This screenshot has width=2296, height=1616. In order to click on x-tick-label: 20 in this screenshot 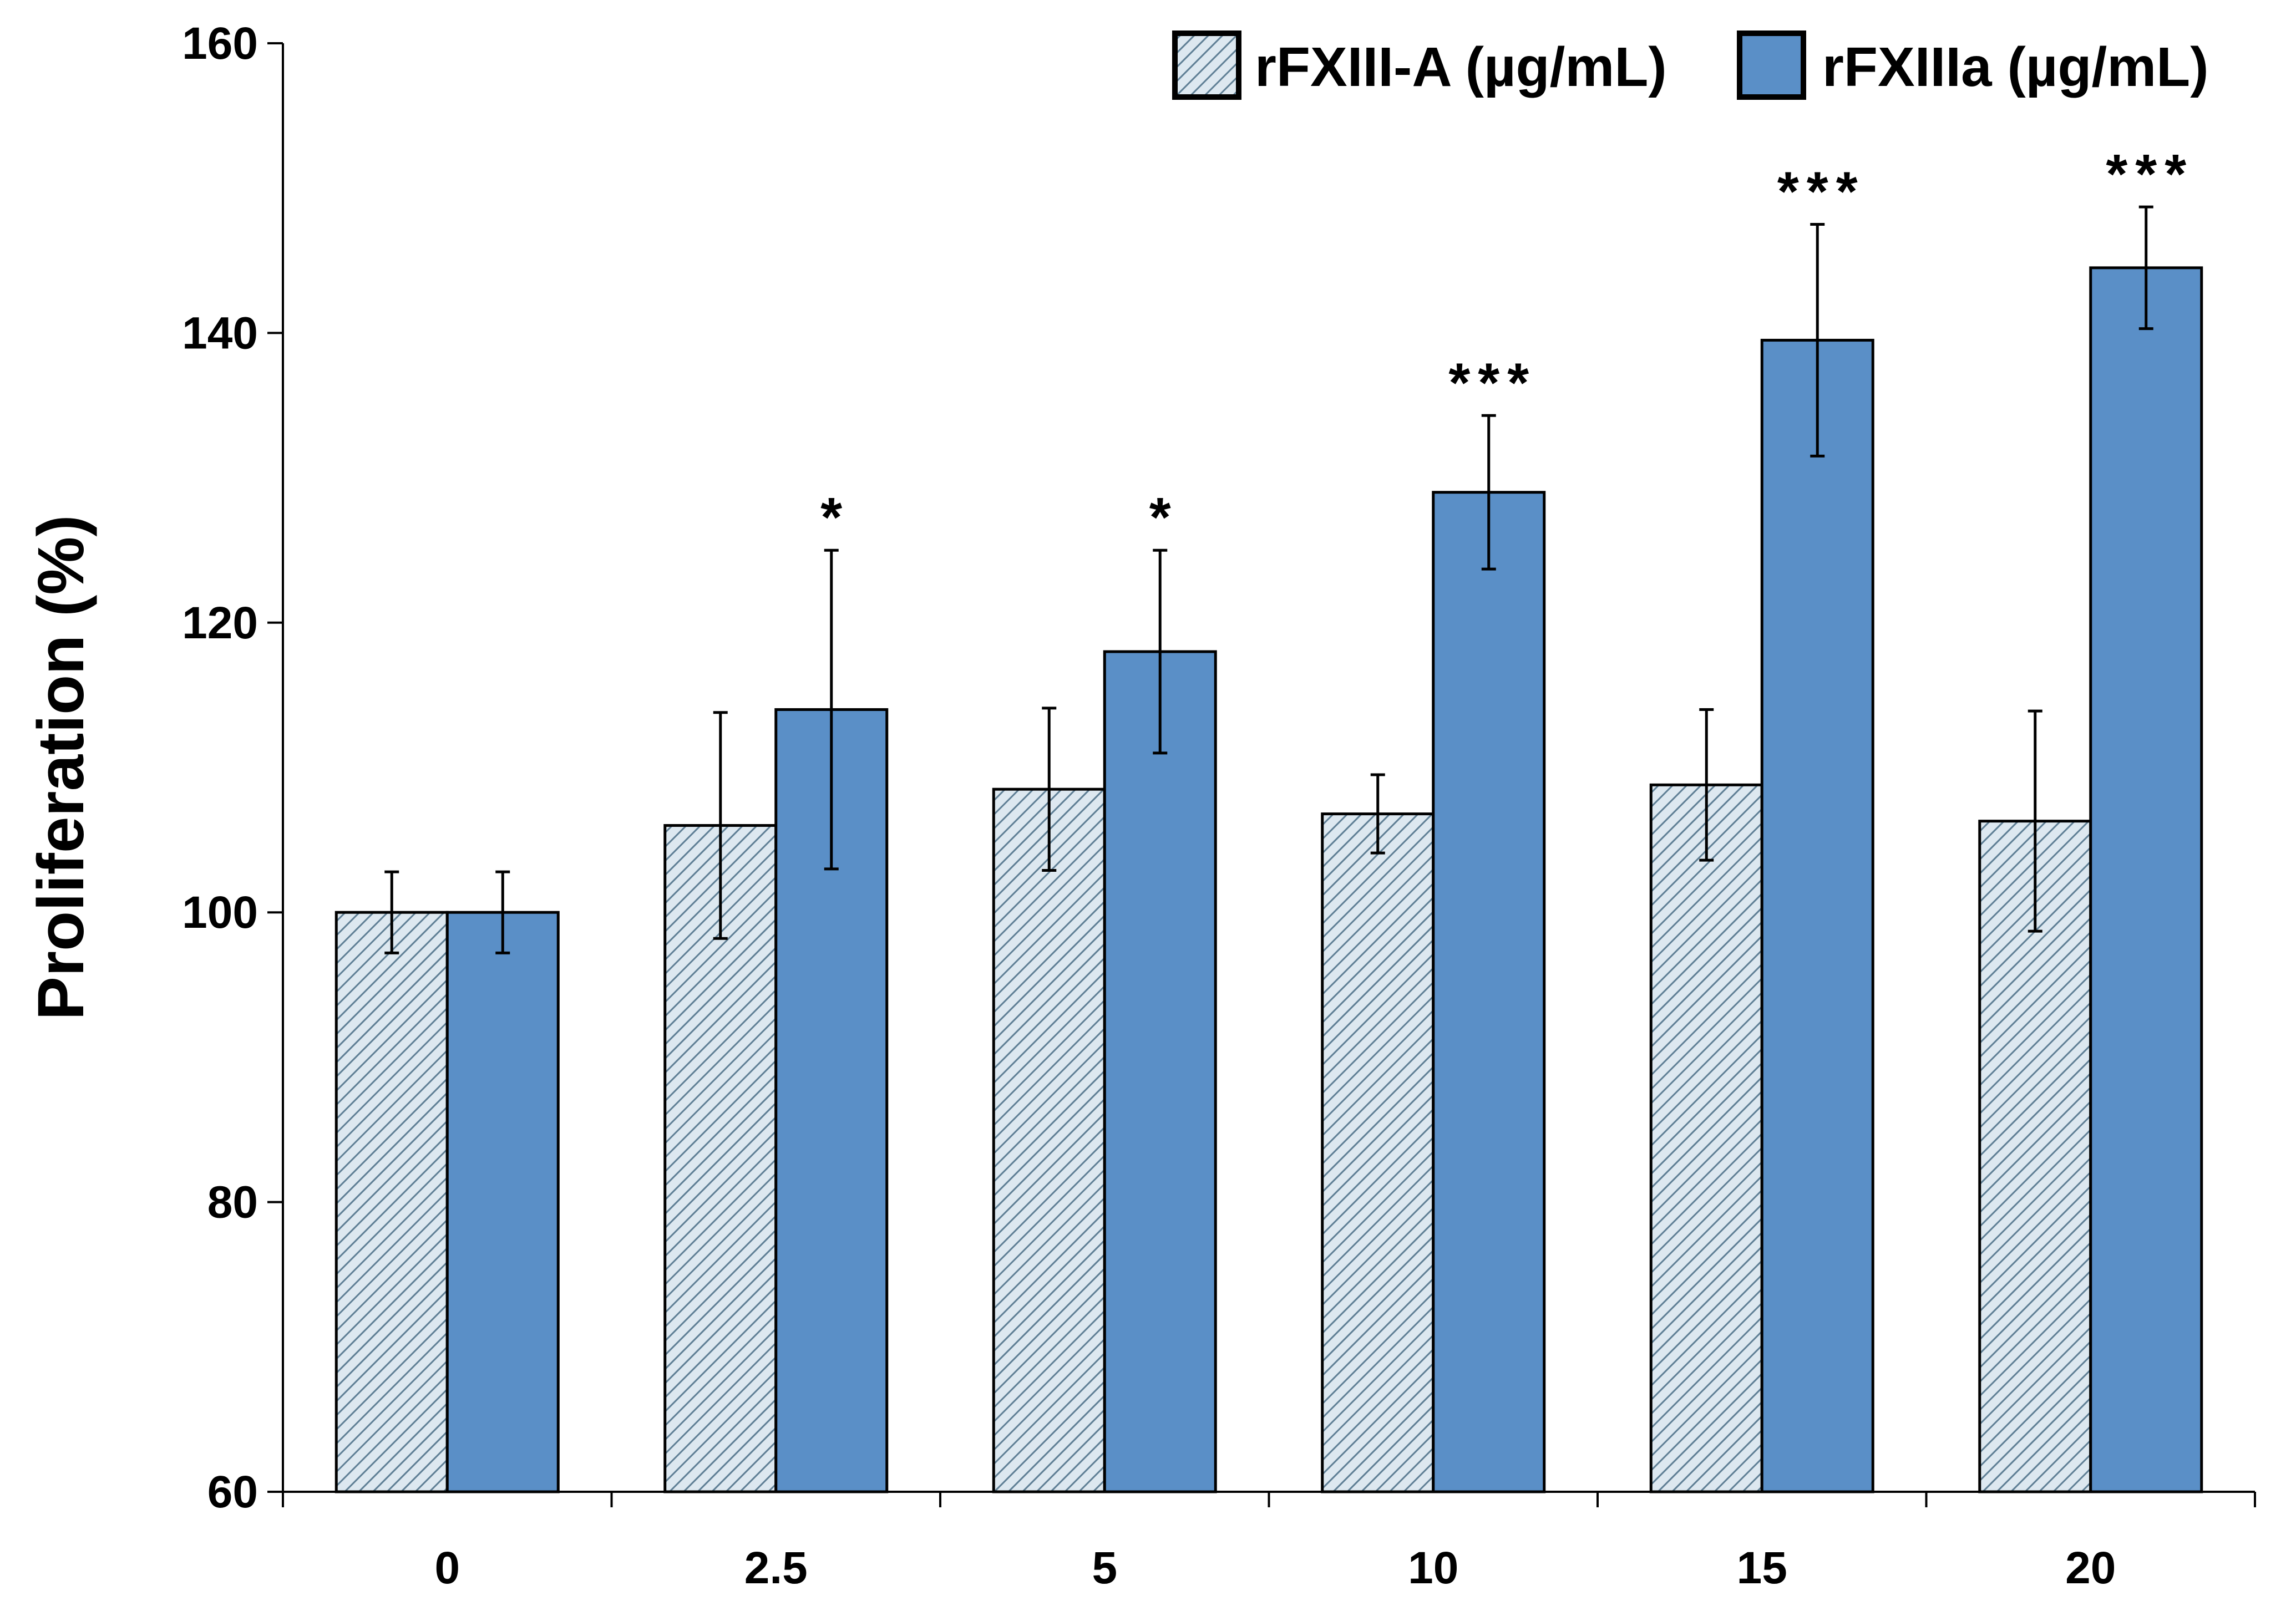, I will do `click(2090, 1568)`.